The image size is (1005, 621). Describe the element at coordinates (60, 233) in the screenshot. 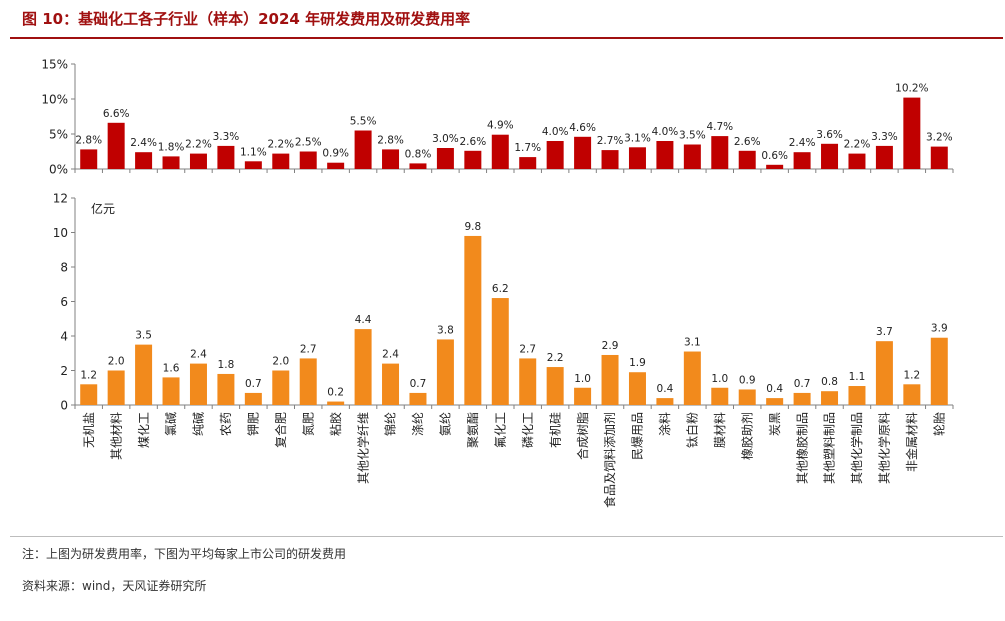

I see `y-tick-label: 10` at that location.